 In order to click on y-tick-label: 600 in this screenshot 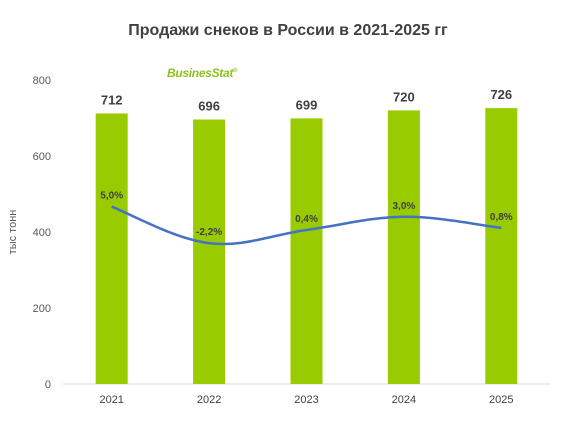, I will do `click(42, 157)`.